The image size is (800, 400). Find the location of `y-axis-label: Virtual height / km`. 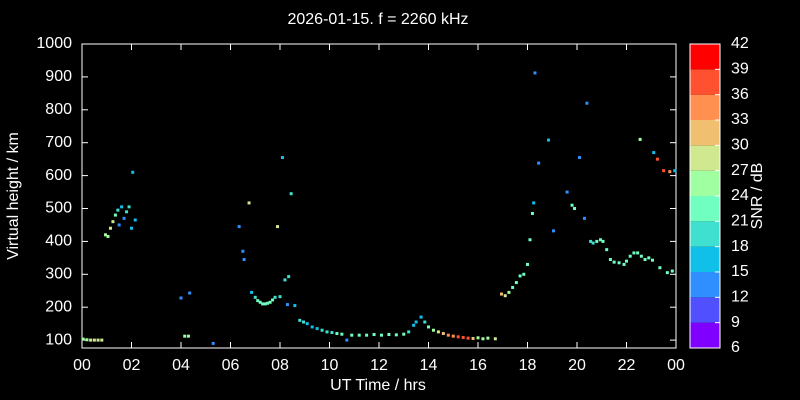

y-axis-label: Virtual height / km is located at coordinates (13, 196).